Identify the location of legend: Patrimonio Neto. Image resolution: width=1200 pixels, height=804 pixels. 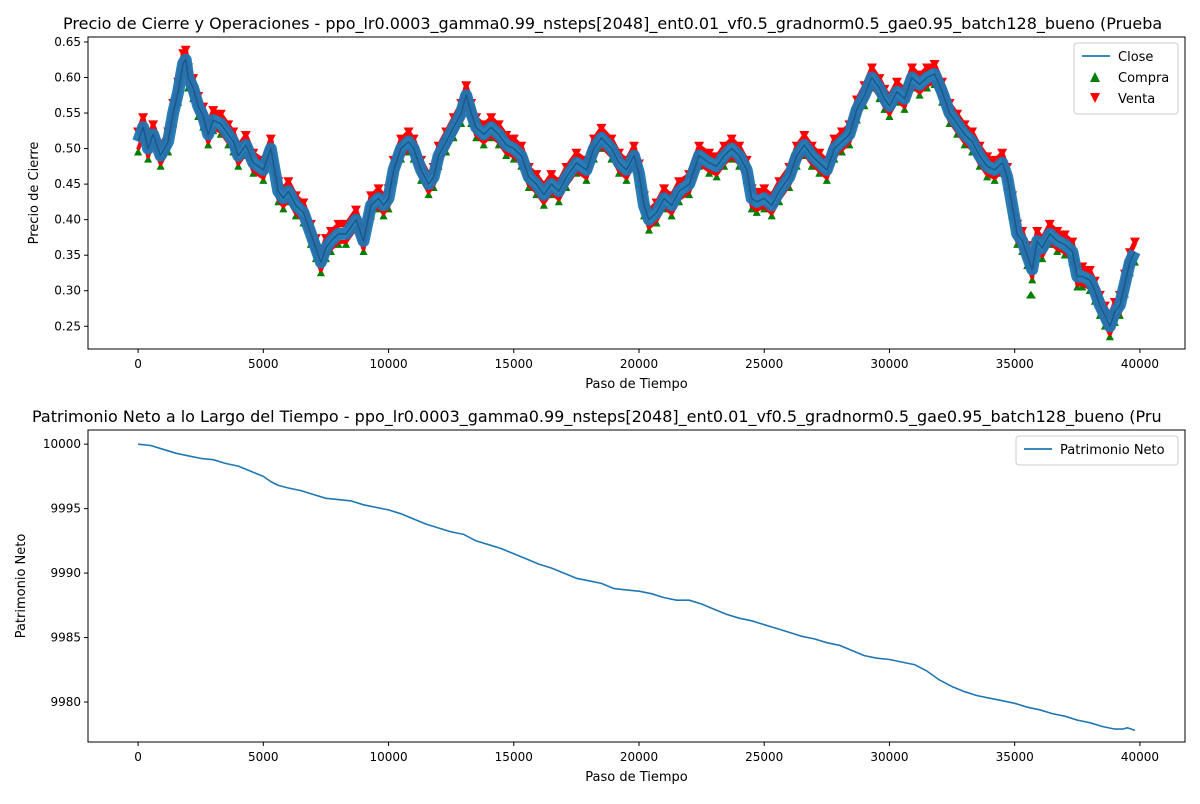
(1097, 450).